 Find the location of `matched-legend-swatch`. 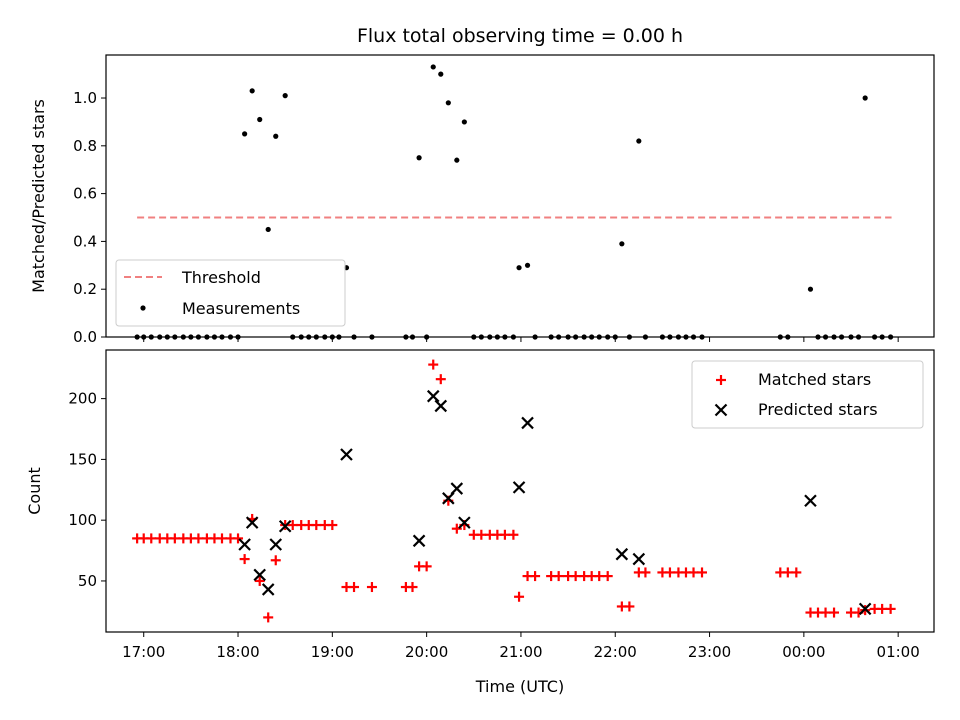

matched-legend-swatch is located at coordinates (721, 380).